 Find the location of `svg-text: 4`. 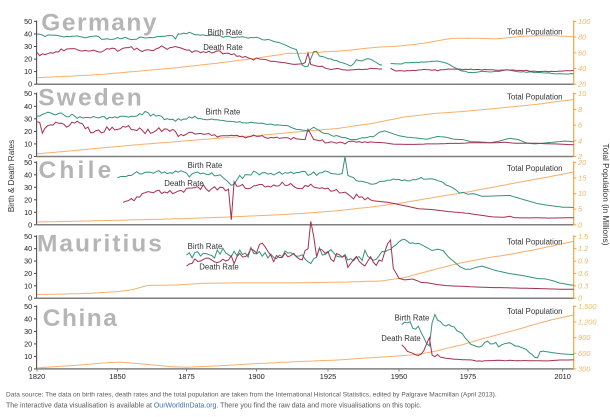

svg-text: 4 is located at coordinates (580, 140).